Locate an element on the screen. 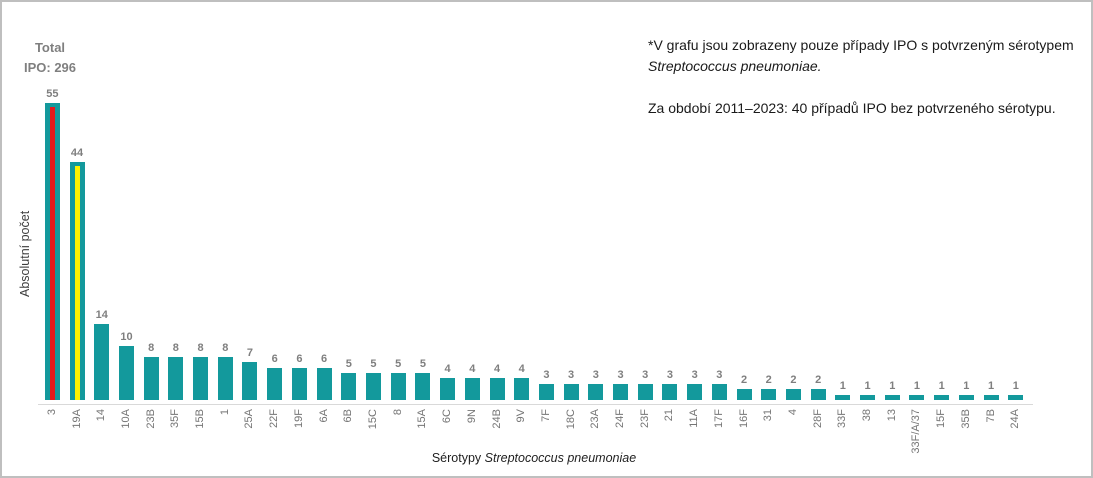 The image size is (1093, 478). bar-slot-24B: 4 is located at coordinates (497, 382).